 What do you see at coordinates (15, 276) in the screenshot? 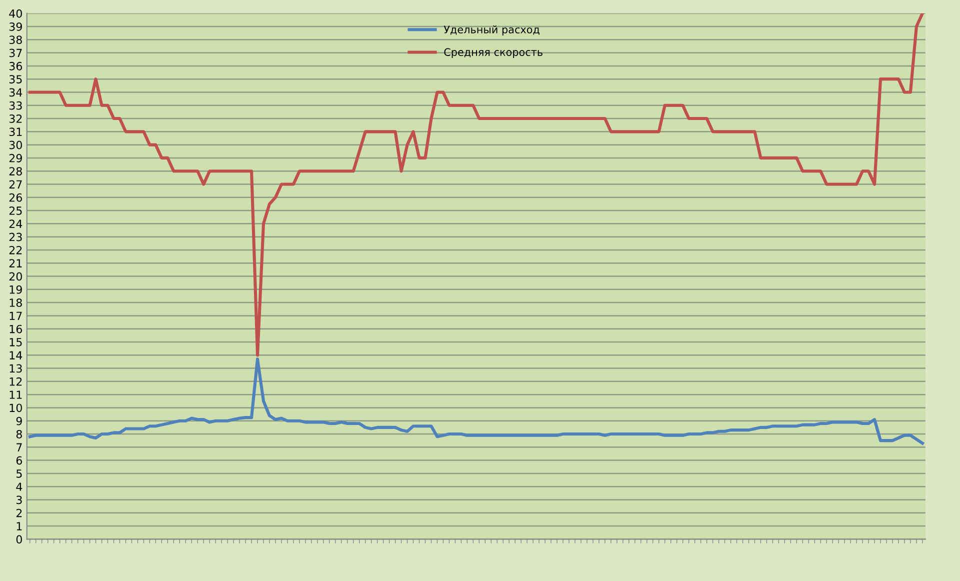
I see `y-tick-label: 20` at bounding box center [15, 276].